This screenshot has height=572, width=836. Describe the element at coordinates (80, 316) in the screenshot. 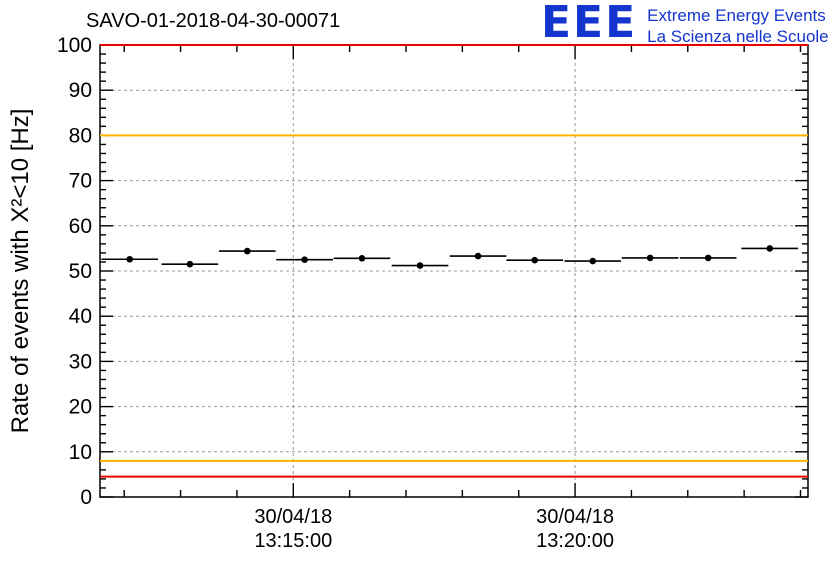

I see `svg-text: 40` at that location.